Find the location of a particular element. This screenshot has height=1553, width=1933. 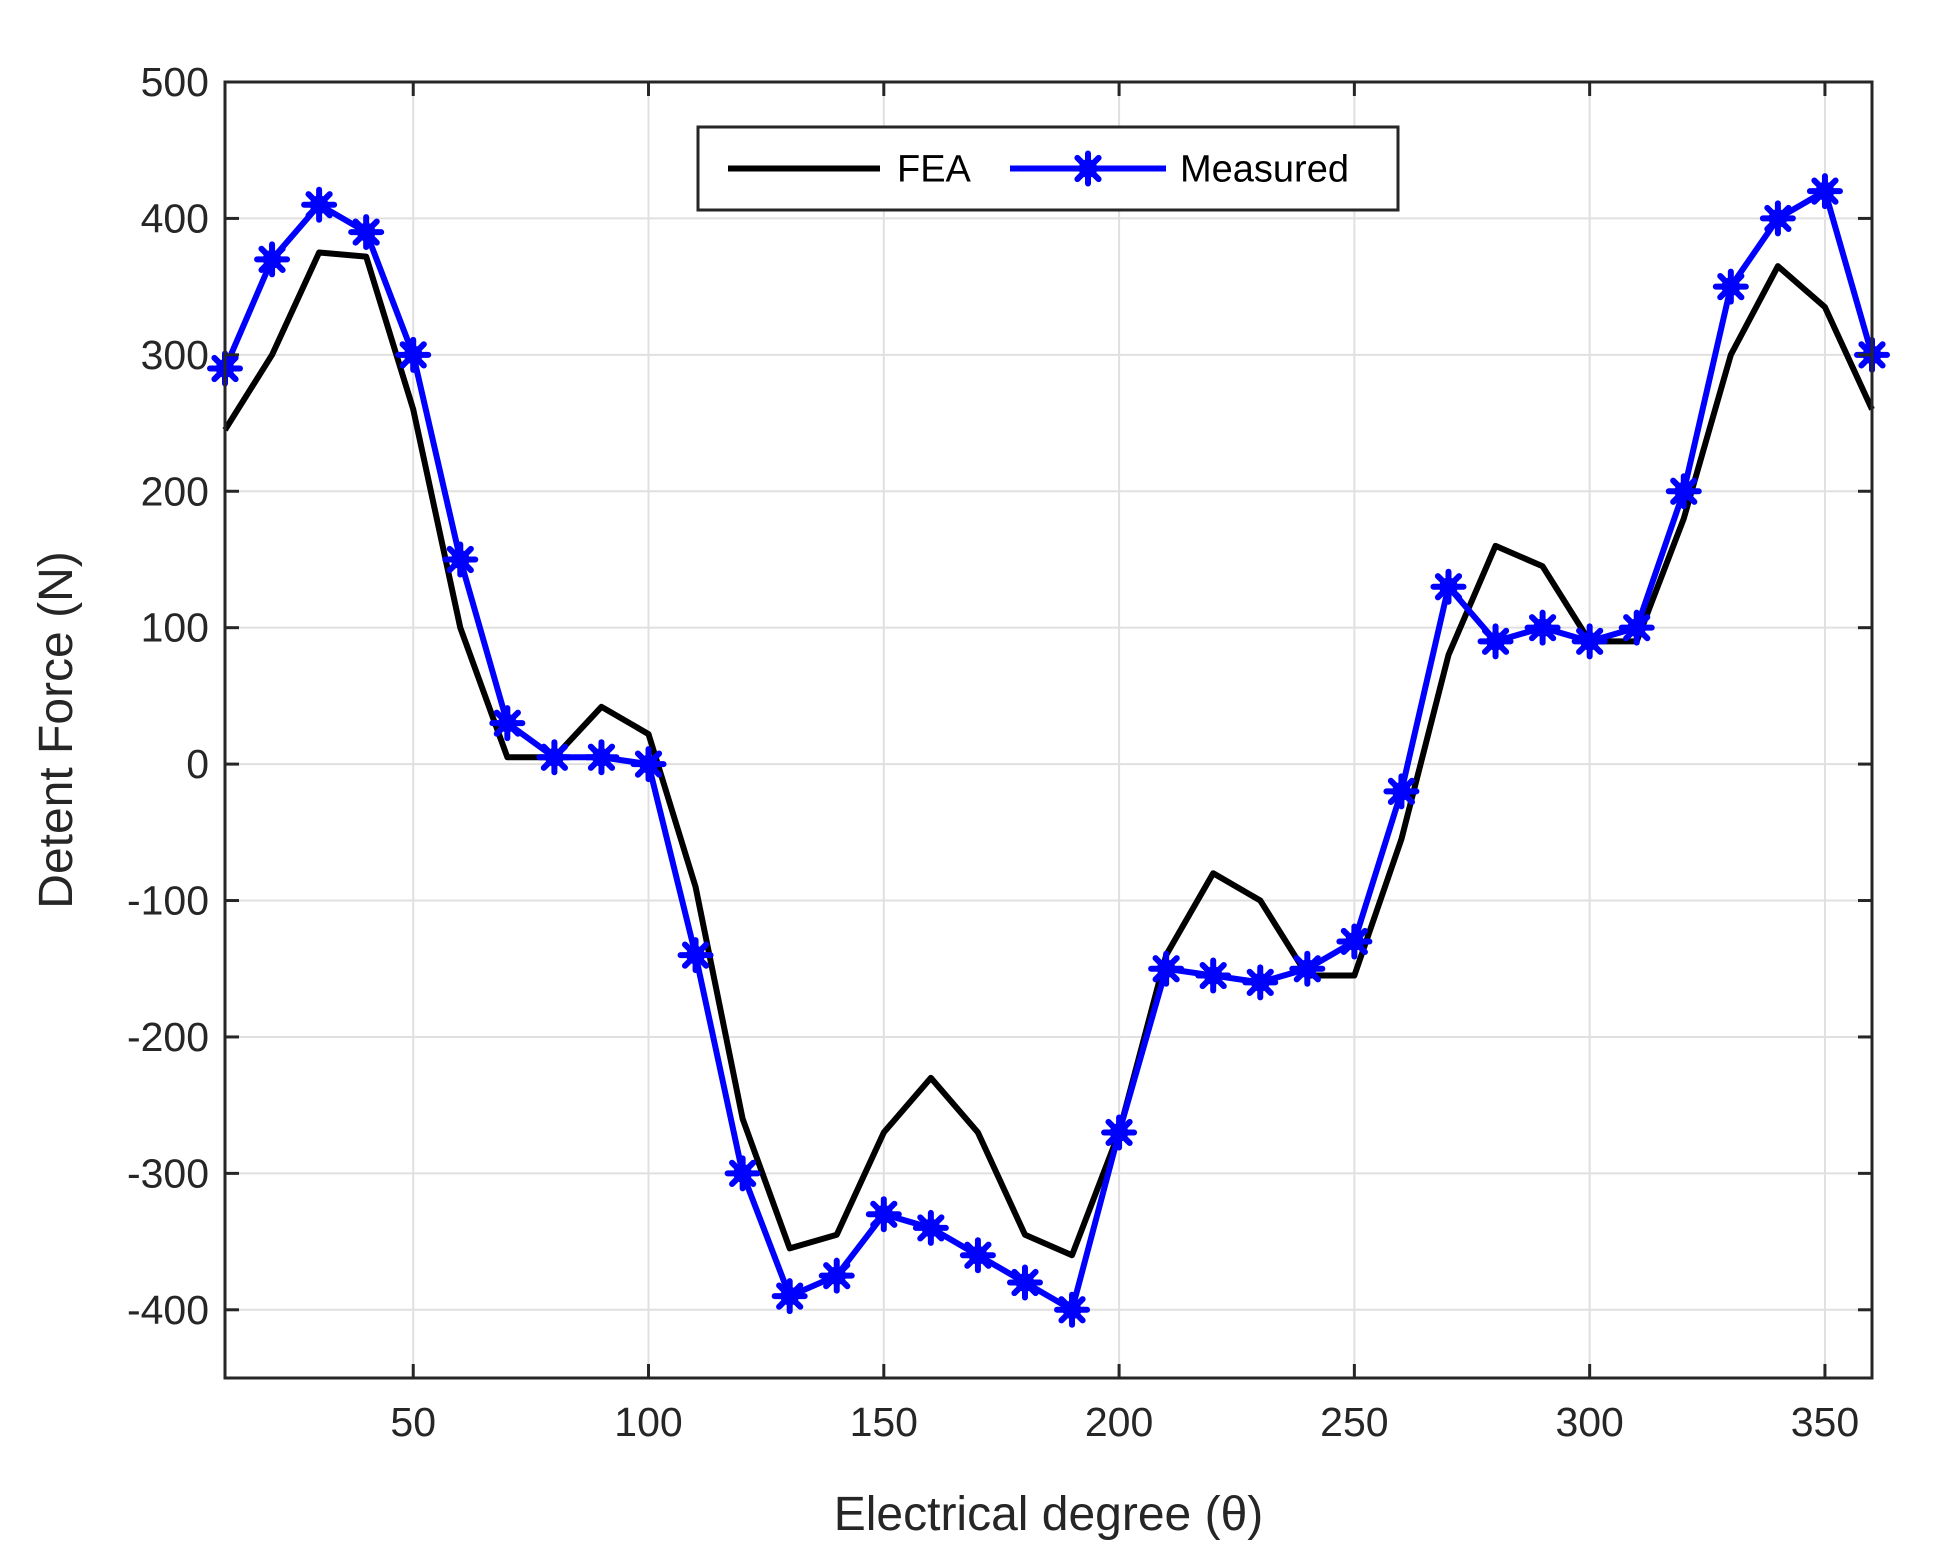

y-tick-label: 500 is located at coordinates (175, 82).